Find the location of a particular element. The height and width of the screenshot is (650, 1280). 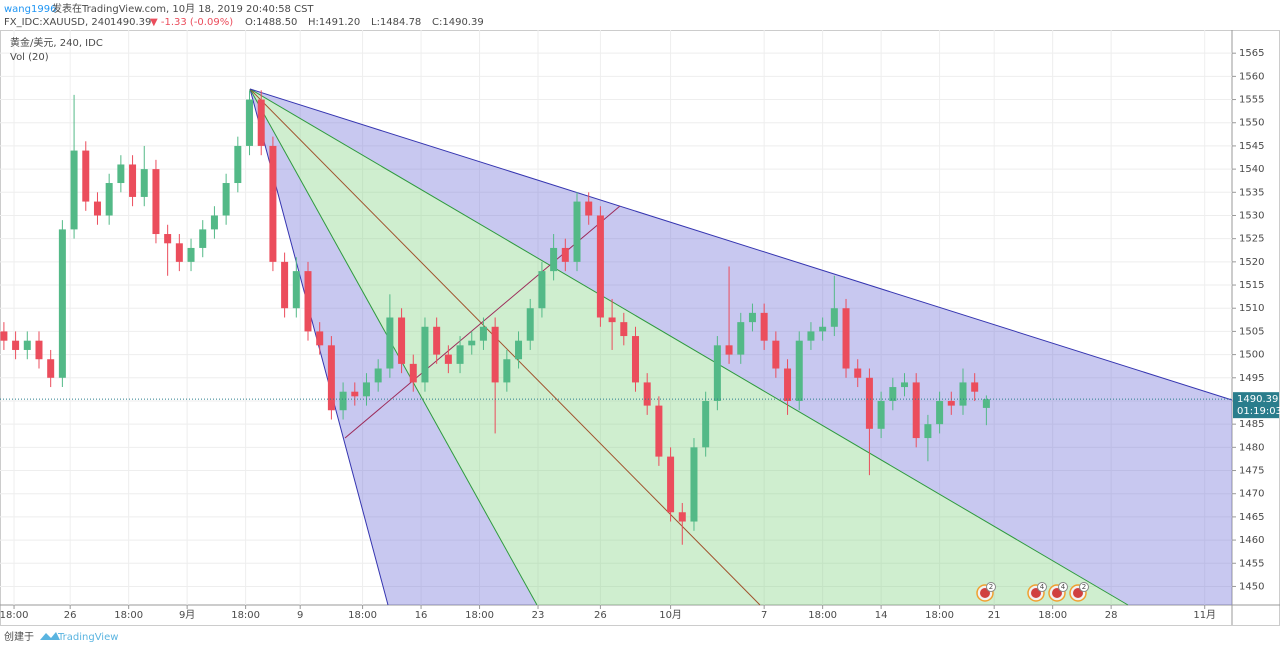

volume-label: Vol (20) is located at coordinates (29, 57).